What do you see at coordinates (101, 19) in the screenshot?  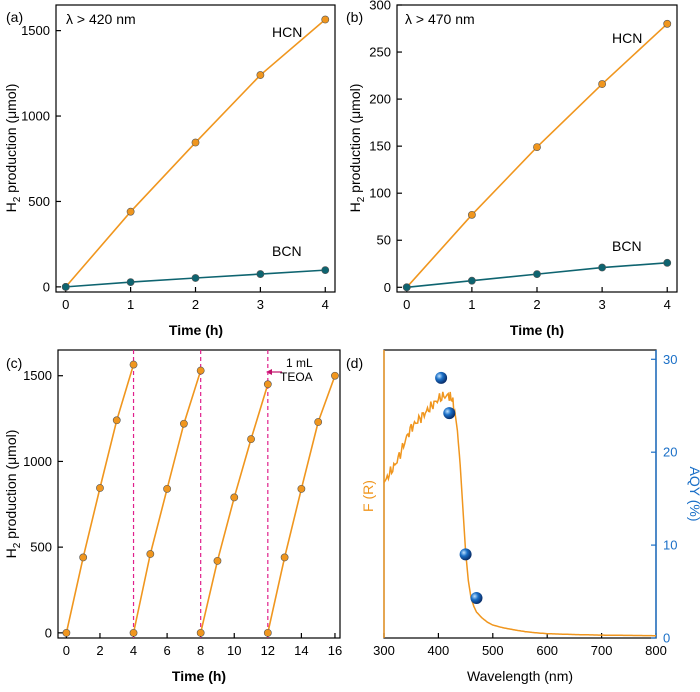 I see `panel-a-lambda: λ > 420 nm` at bounding box center [101, 19].